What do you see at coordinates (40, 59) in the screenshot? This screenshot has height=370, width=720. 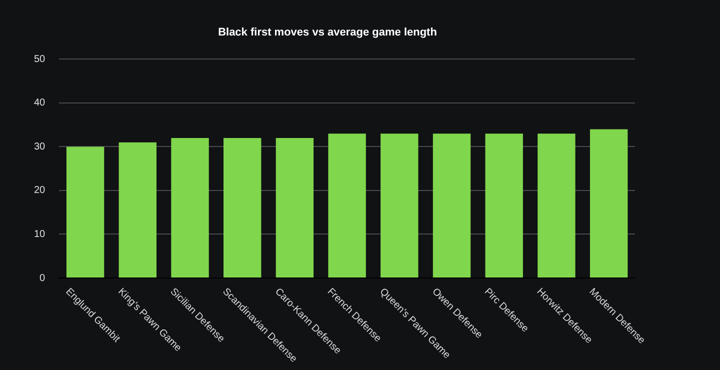 I see `y-tick-label: 50` at bounding box center [40, 59].